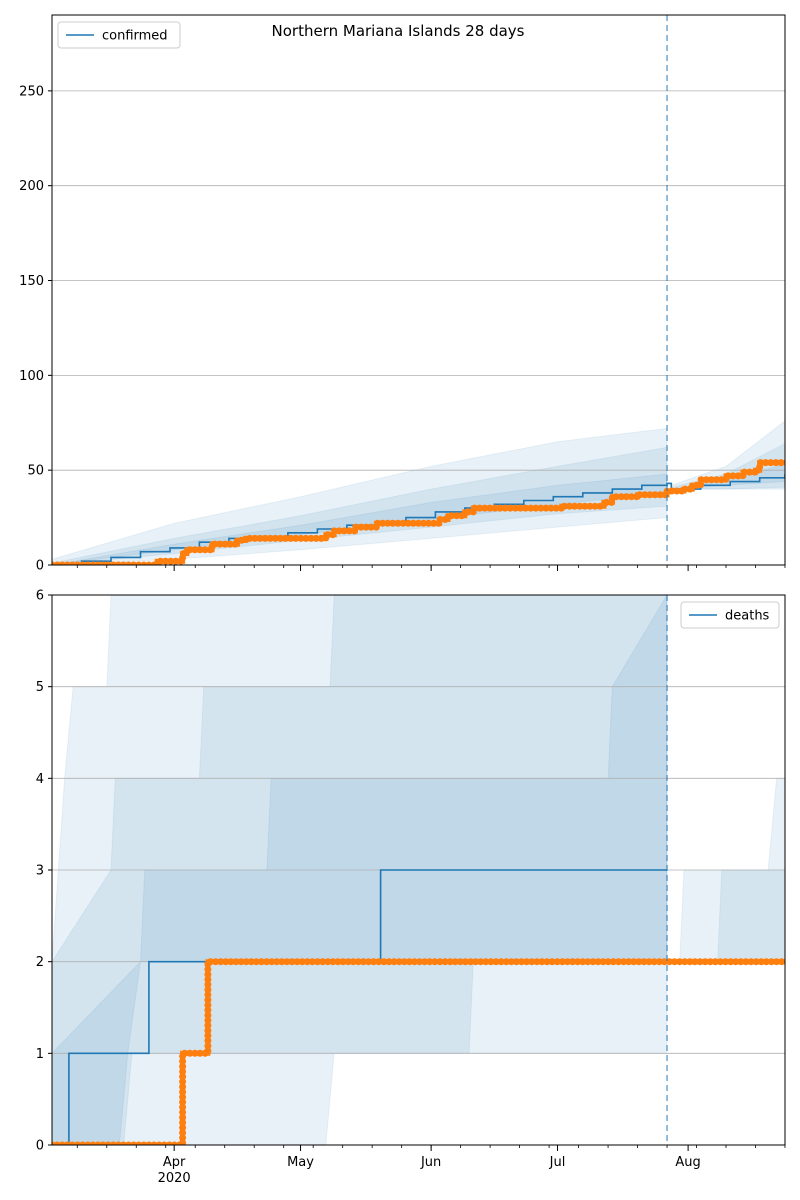 The height and width of the screenshot is (1200, 800). Describe the element at coordinates (40, 1054) in the screenshot. I see `y-tick-label: 1` at that location.